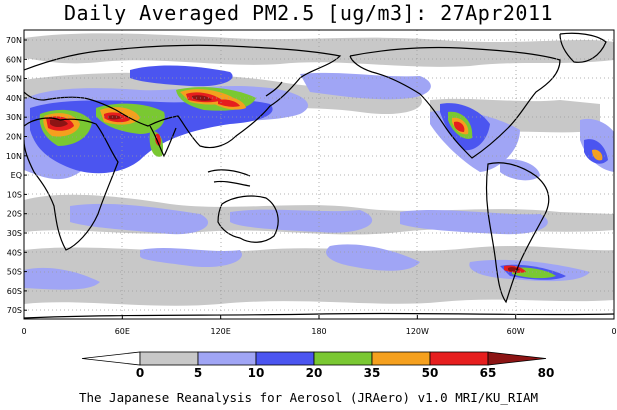 Image resolution: width=617 pixels, height=410 pixels. Describe the element at coordinates (314, 373) in the screenshot. I see `colorbar-tick-label: 20` at that location.